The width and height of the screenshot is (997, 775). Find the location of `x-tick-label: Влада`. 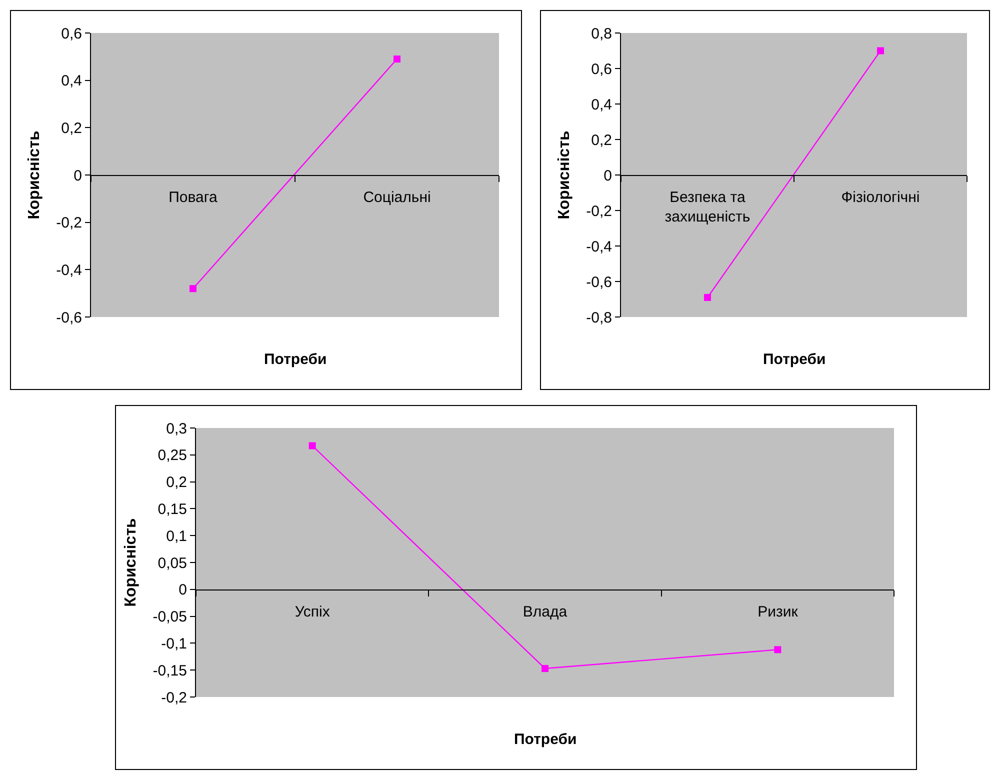

x-tick-label: Влада is located at coordinates (545, 611).